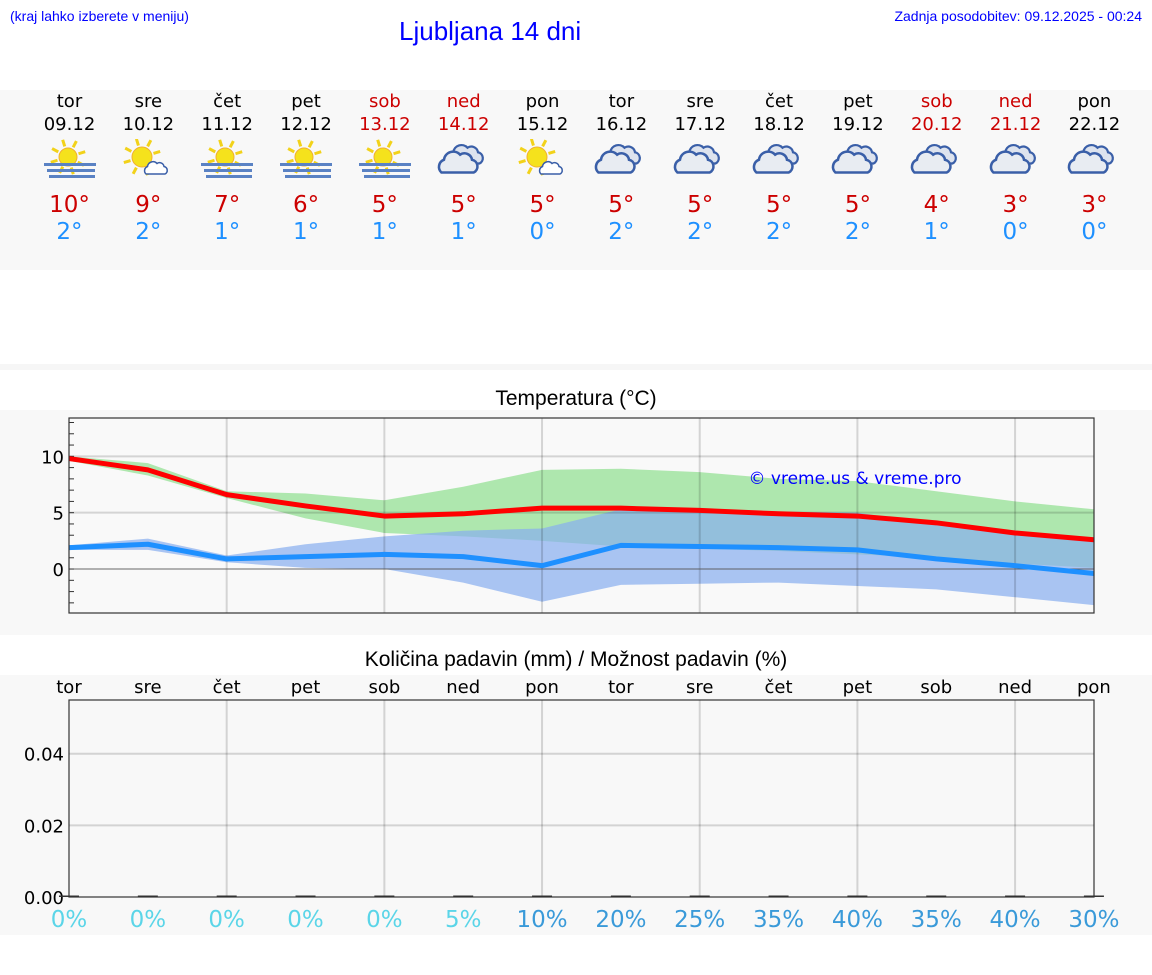 The height and width of the screenshot is (975, 1152). I want to click on temp-max: 7°, so click(227, 205).